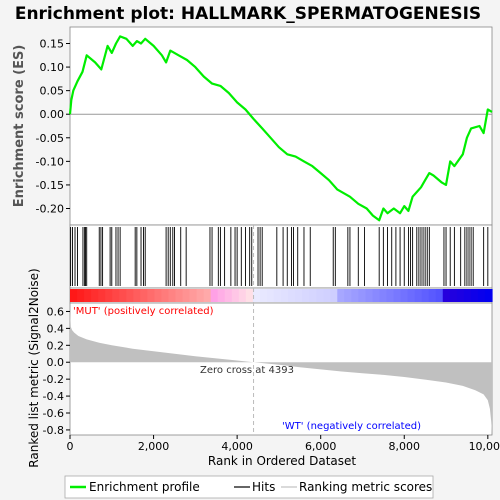 The width and height of the screenshot is (500, 500). I want to click on x-tick-label: 2,000, so click(154, 446).